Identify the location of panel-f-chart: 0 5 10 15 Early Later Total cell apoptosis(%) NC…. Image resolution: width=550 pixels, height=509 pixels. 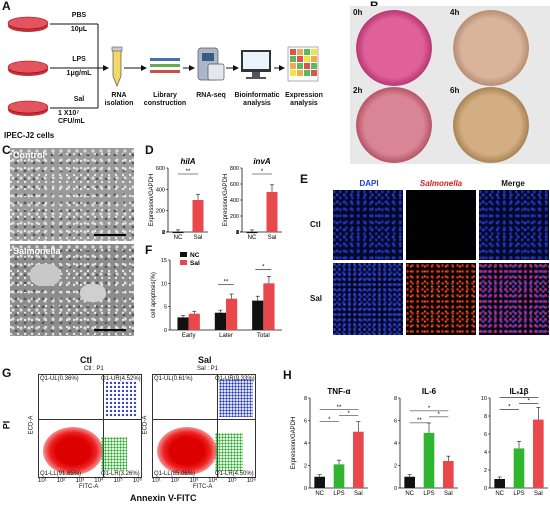
(220, 296).